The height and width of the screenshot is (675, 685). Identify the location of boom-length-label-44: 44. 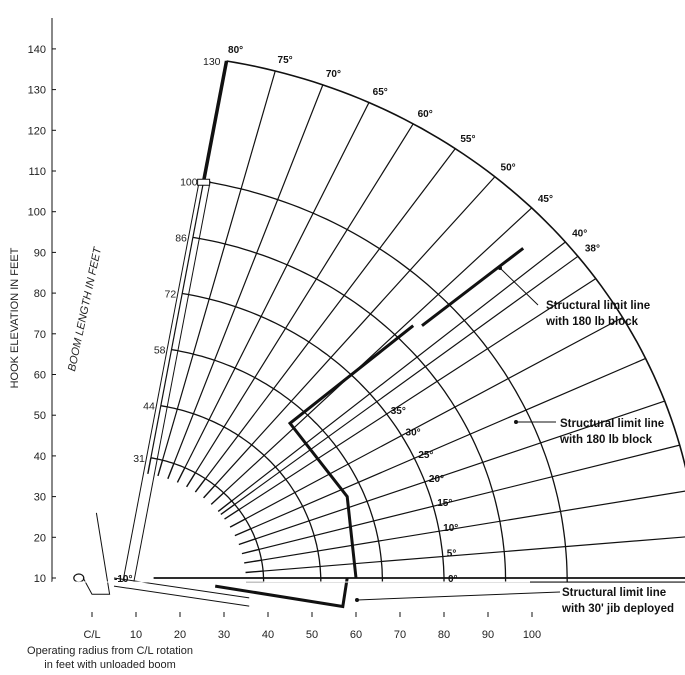
(149, 407).